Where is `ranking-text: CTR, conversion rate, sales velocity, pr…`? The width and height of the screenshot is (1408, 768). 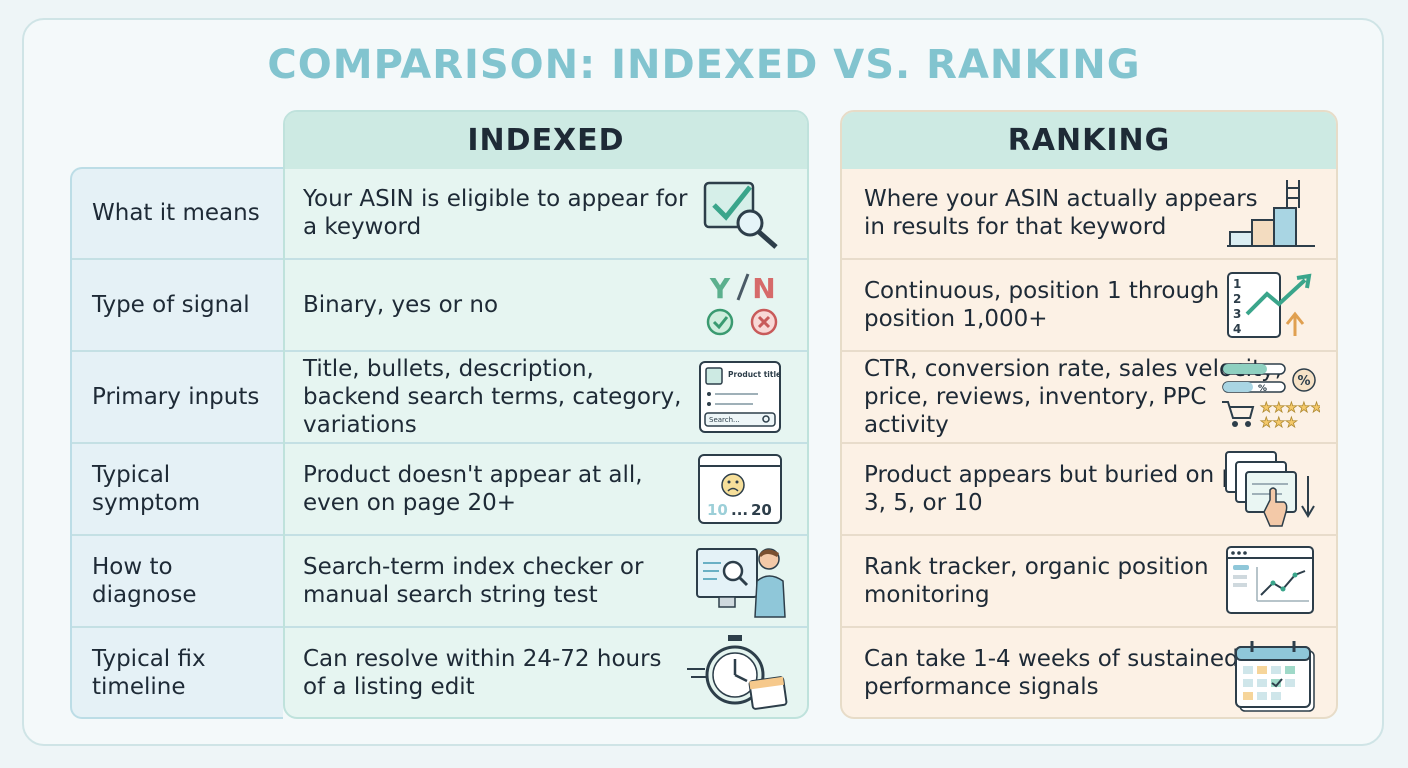
ranking-text: CTR, conversion rate, sales velocity, pr… is located at coordinates (1073, 397).